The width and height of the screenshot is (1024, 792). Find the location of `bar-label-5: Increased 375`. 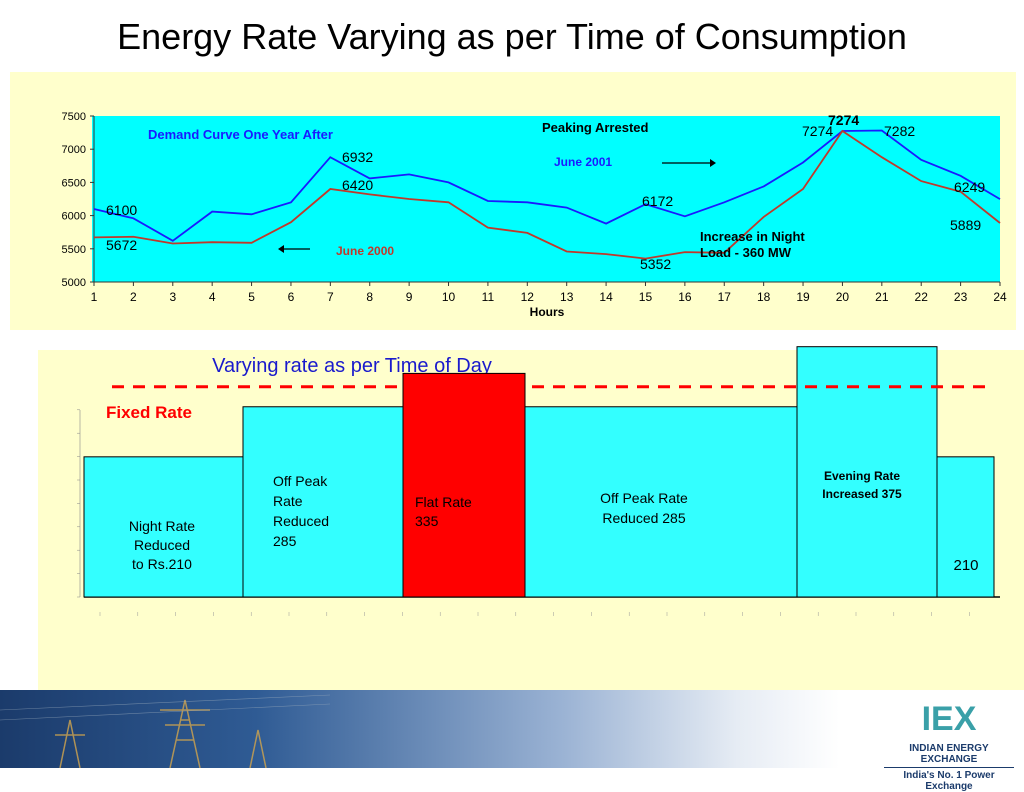

bar-label-5: Increased 375 is located at coordinates (862, 494).